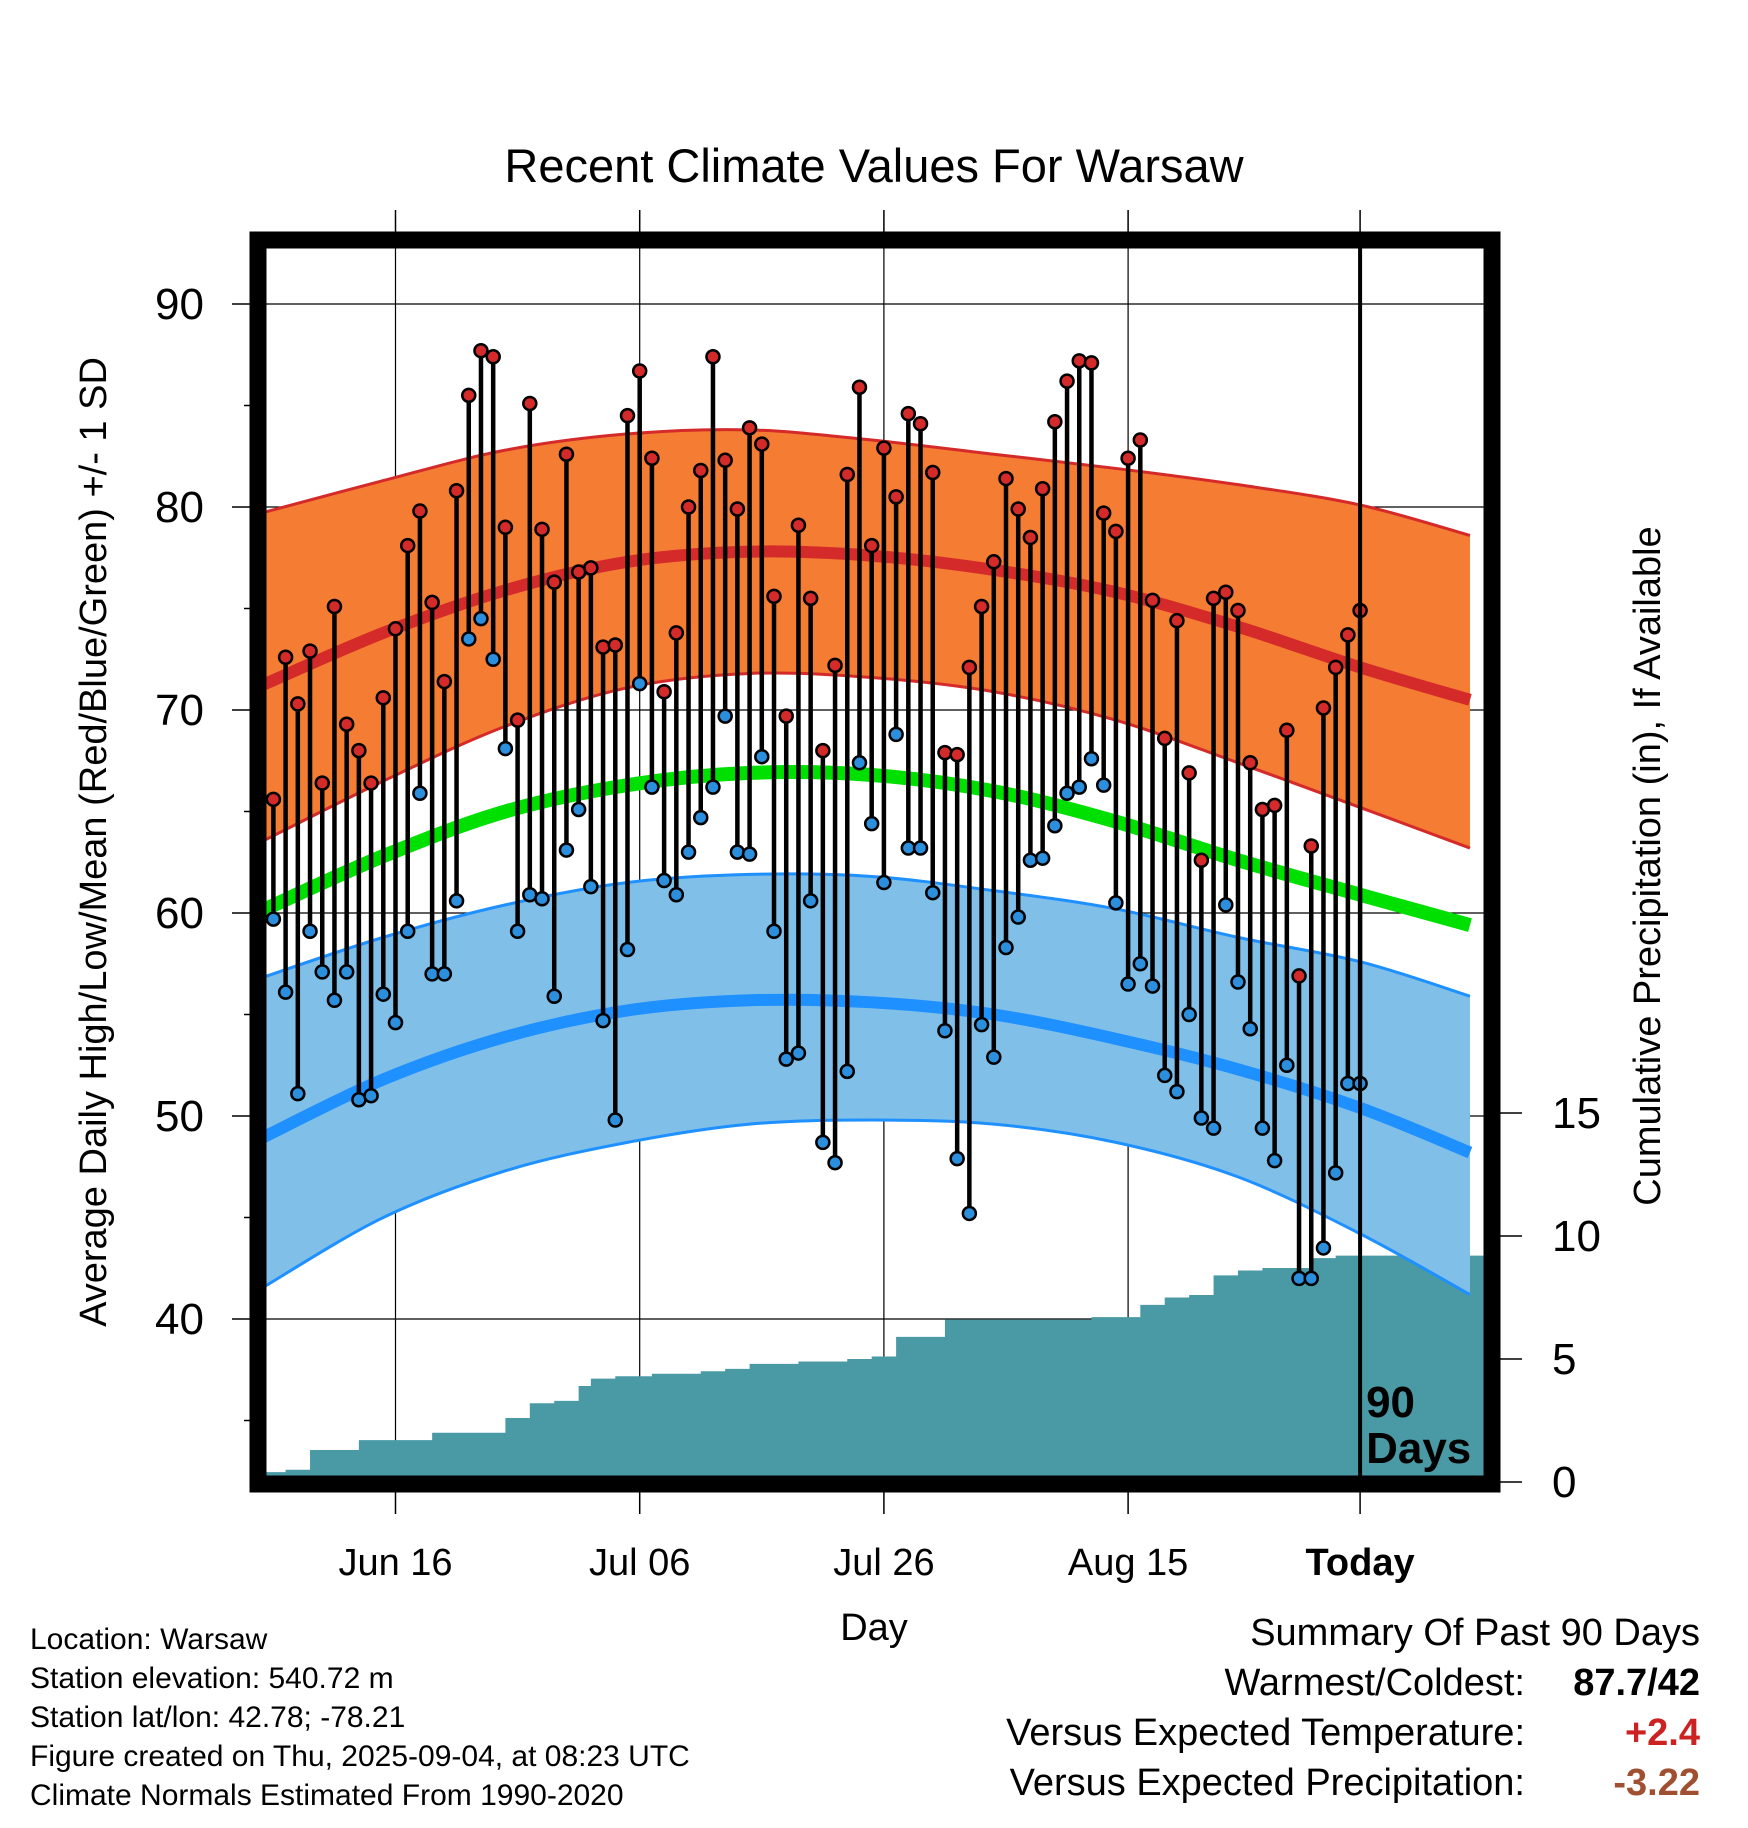  Describe the element at coordinates (179, 304) in the screenshot. I see `y-left-tick-label: 90` at that location.